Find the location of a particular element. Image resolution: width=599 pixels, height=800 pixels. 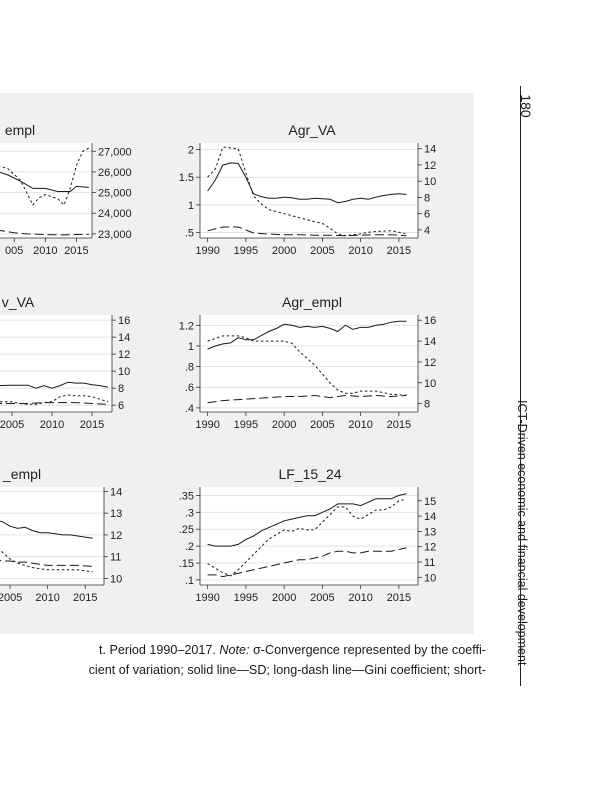

chart-v_va: v_VA 2005 2010 2015 6 8 10 12 14 16 is located at coordinates (65, 362).